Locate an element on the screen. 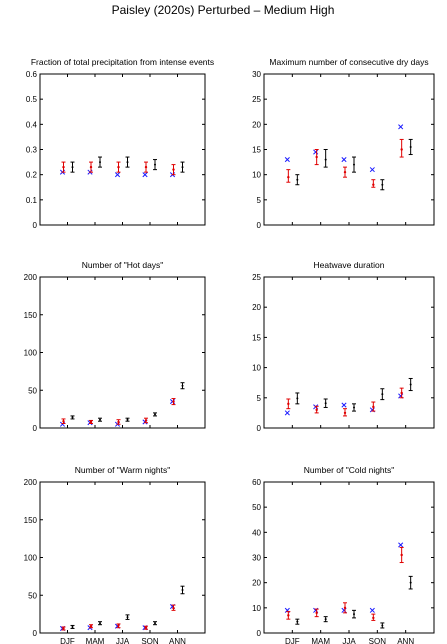 The image size is (447, 644). x-tick-label: SON is located at coordinates (150, 640).